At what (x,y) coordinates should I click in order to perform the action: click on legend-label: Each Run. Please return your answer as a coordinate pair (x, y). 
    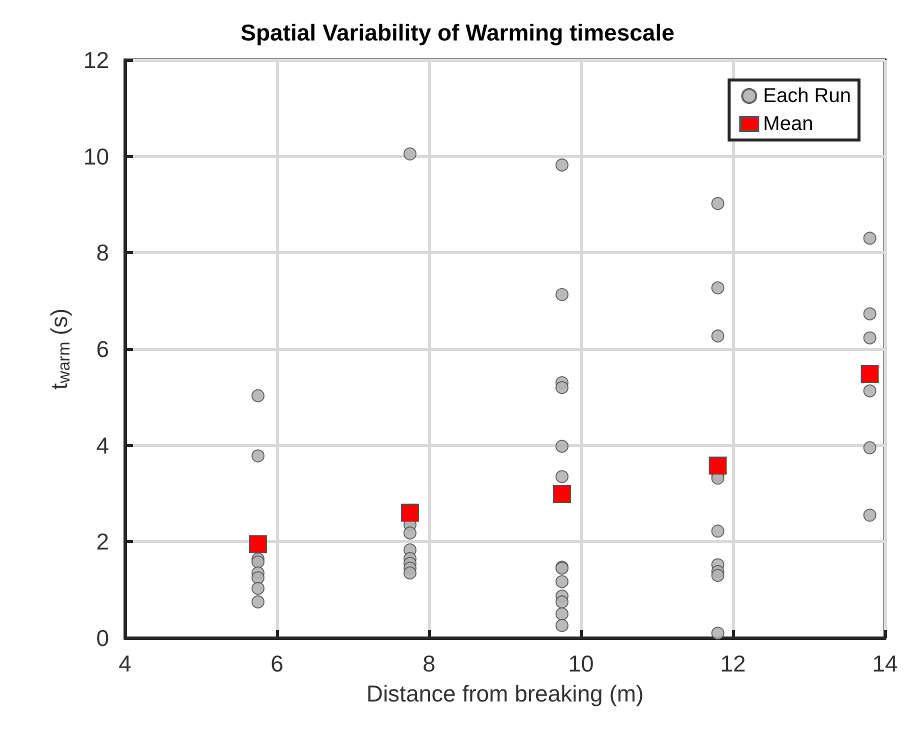
    Looking at the image, I should click on (807, 96).